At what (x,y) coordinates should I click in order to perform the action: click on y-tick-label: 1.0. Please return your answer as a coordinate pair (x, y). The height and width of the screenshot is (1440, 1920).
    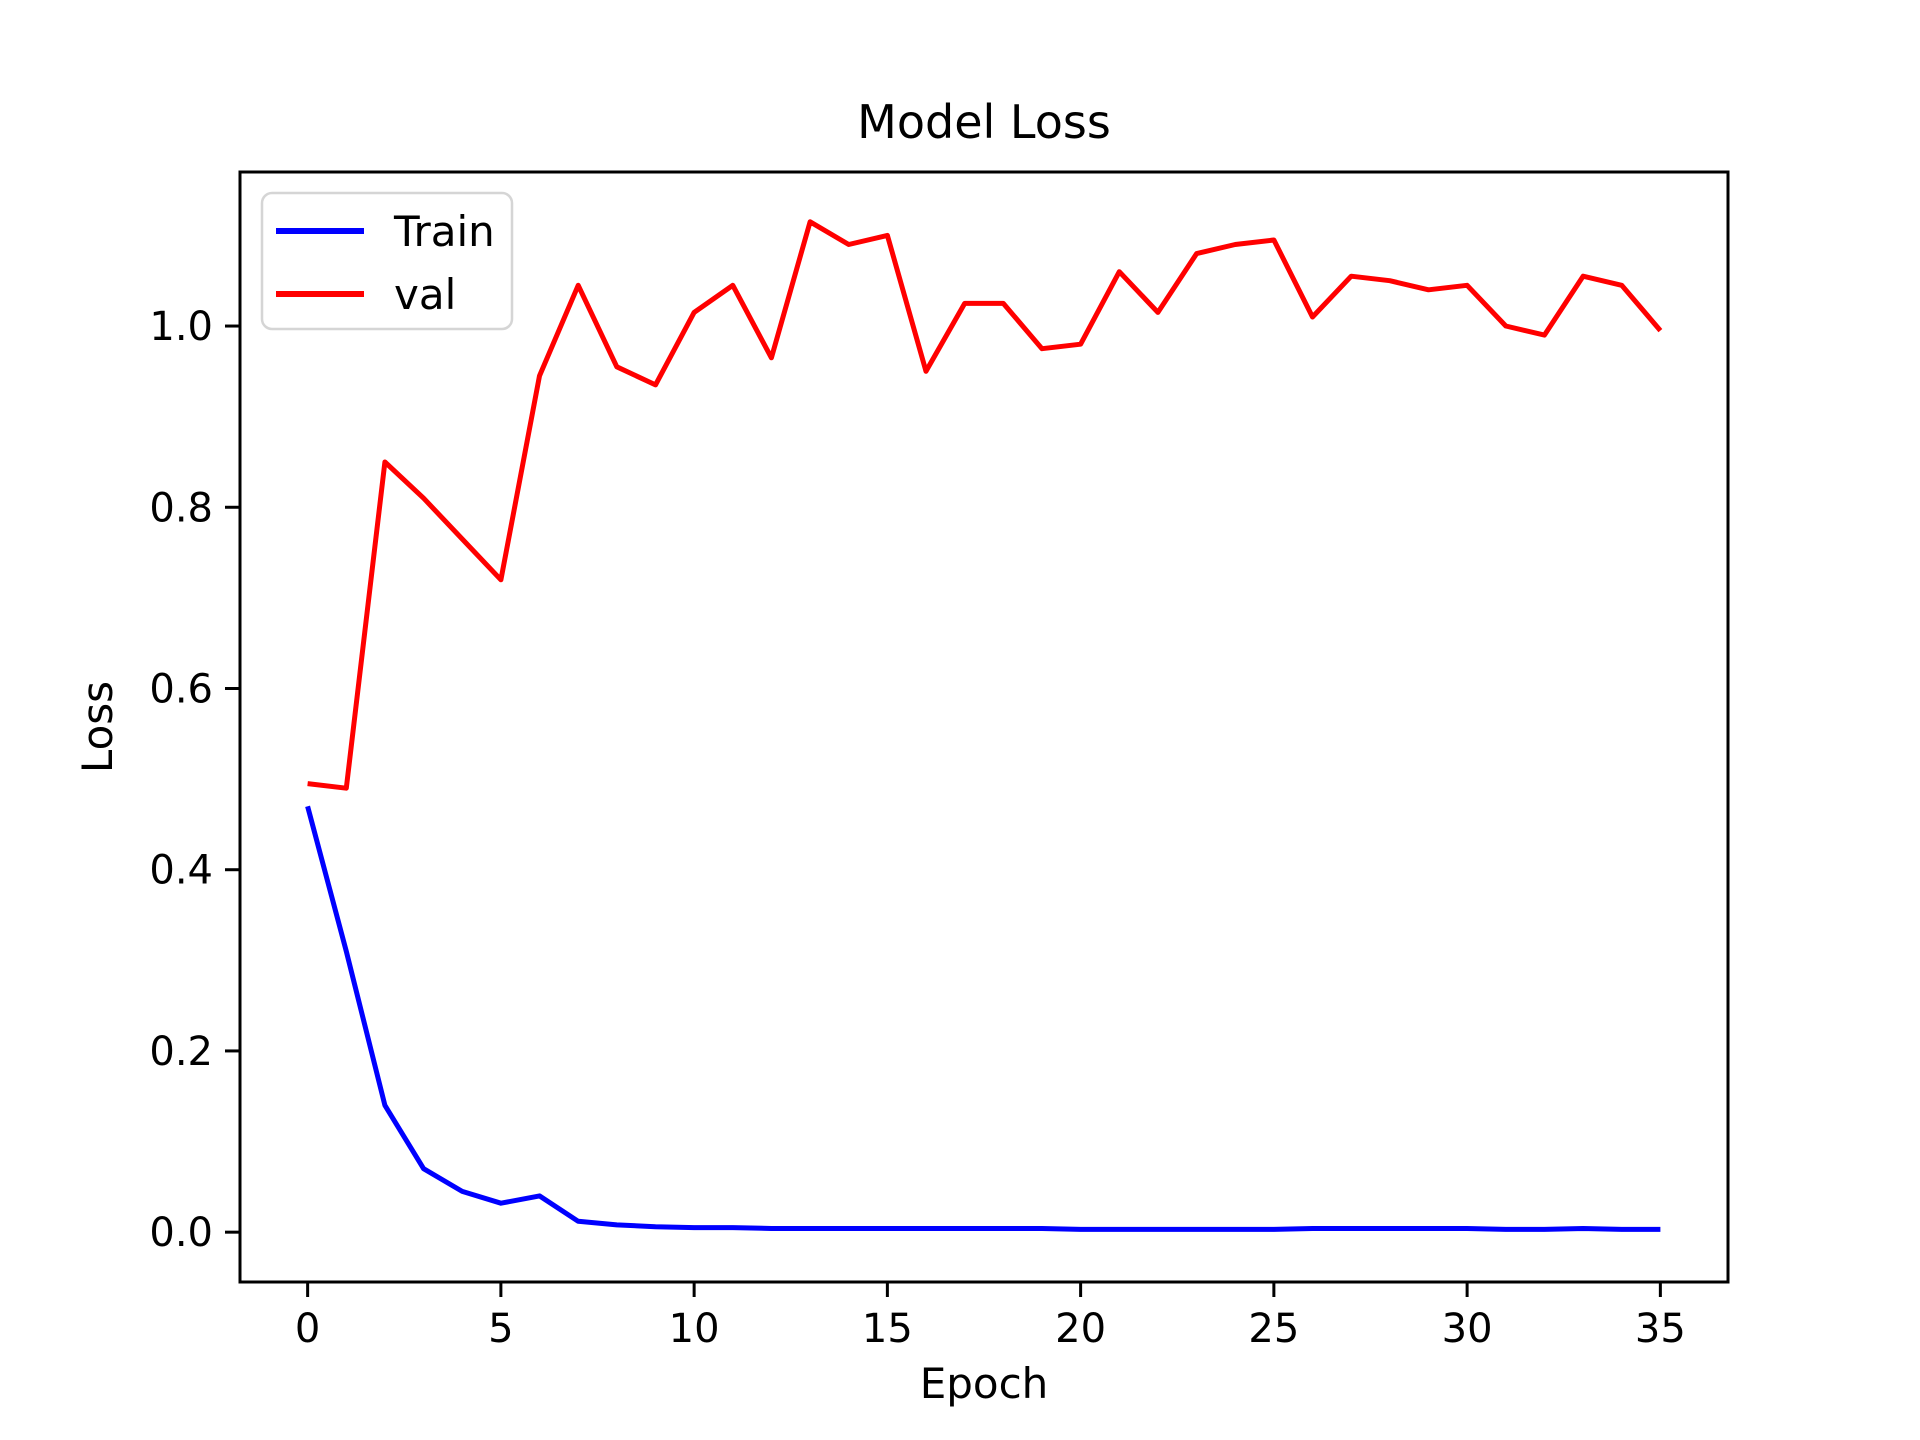
    Looking at the image, I should click on (181, 327).